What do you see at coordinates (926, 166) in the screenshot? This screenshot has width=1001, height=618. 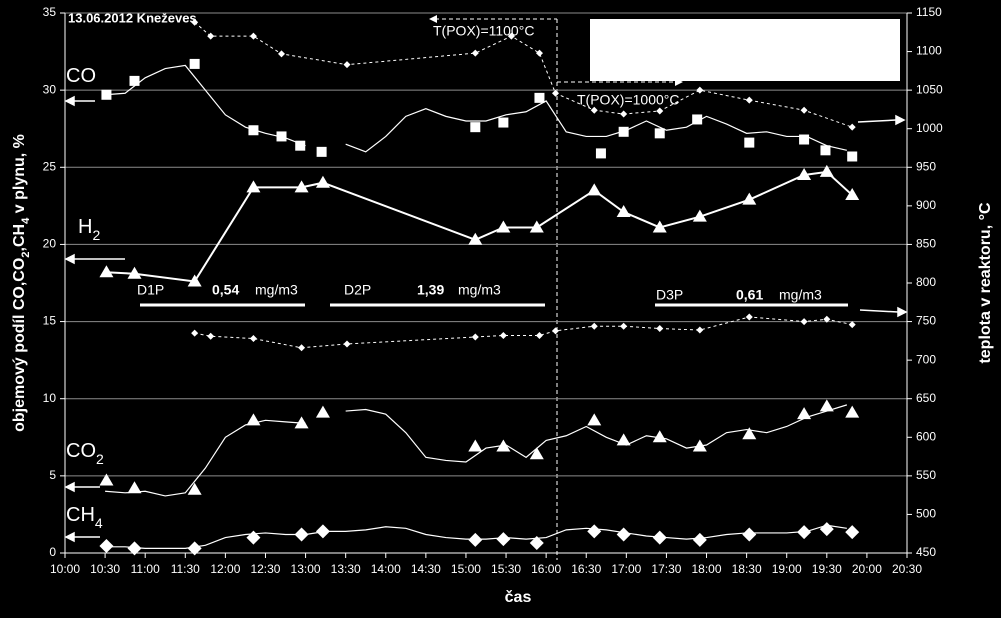 I see `y2-tick-label: 950` at bounding box center [926, 166].